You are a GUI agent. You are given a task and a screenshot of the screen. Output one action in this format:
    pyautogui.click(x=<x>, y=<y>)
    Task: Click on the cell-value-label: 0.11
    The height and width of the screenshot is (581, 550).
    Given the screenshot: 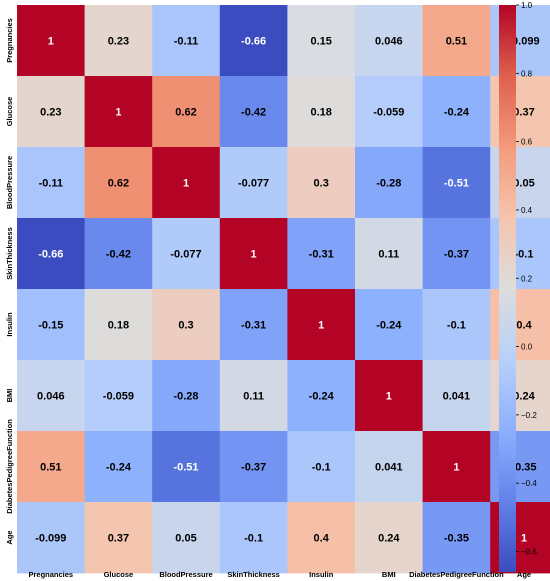 What is the action you would take?
    pyautogui.click(x=388, y=255)
    